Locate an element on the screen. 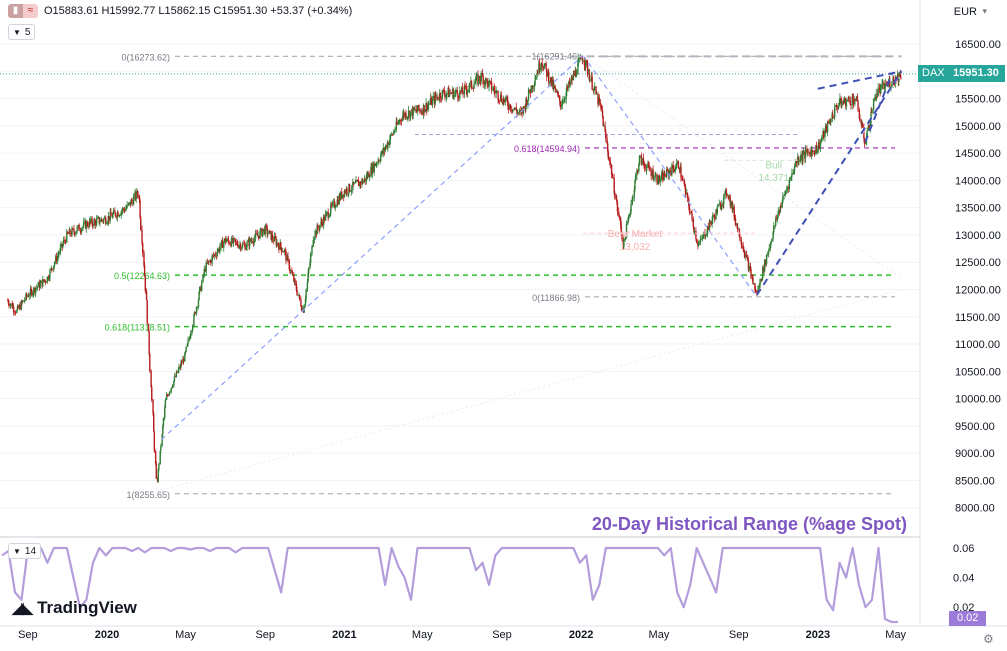 The image size is (1007, 651). price-tick-label: 10500.00 is located at coordinates (978, 372).